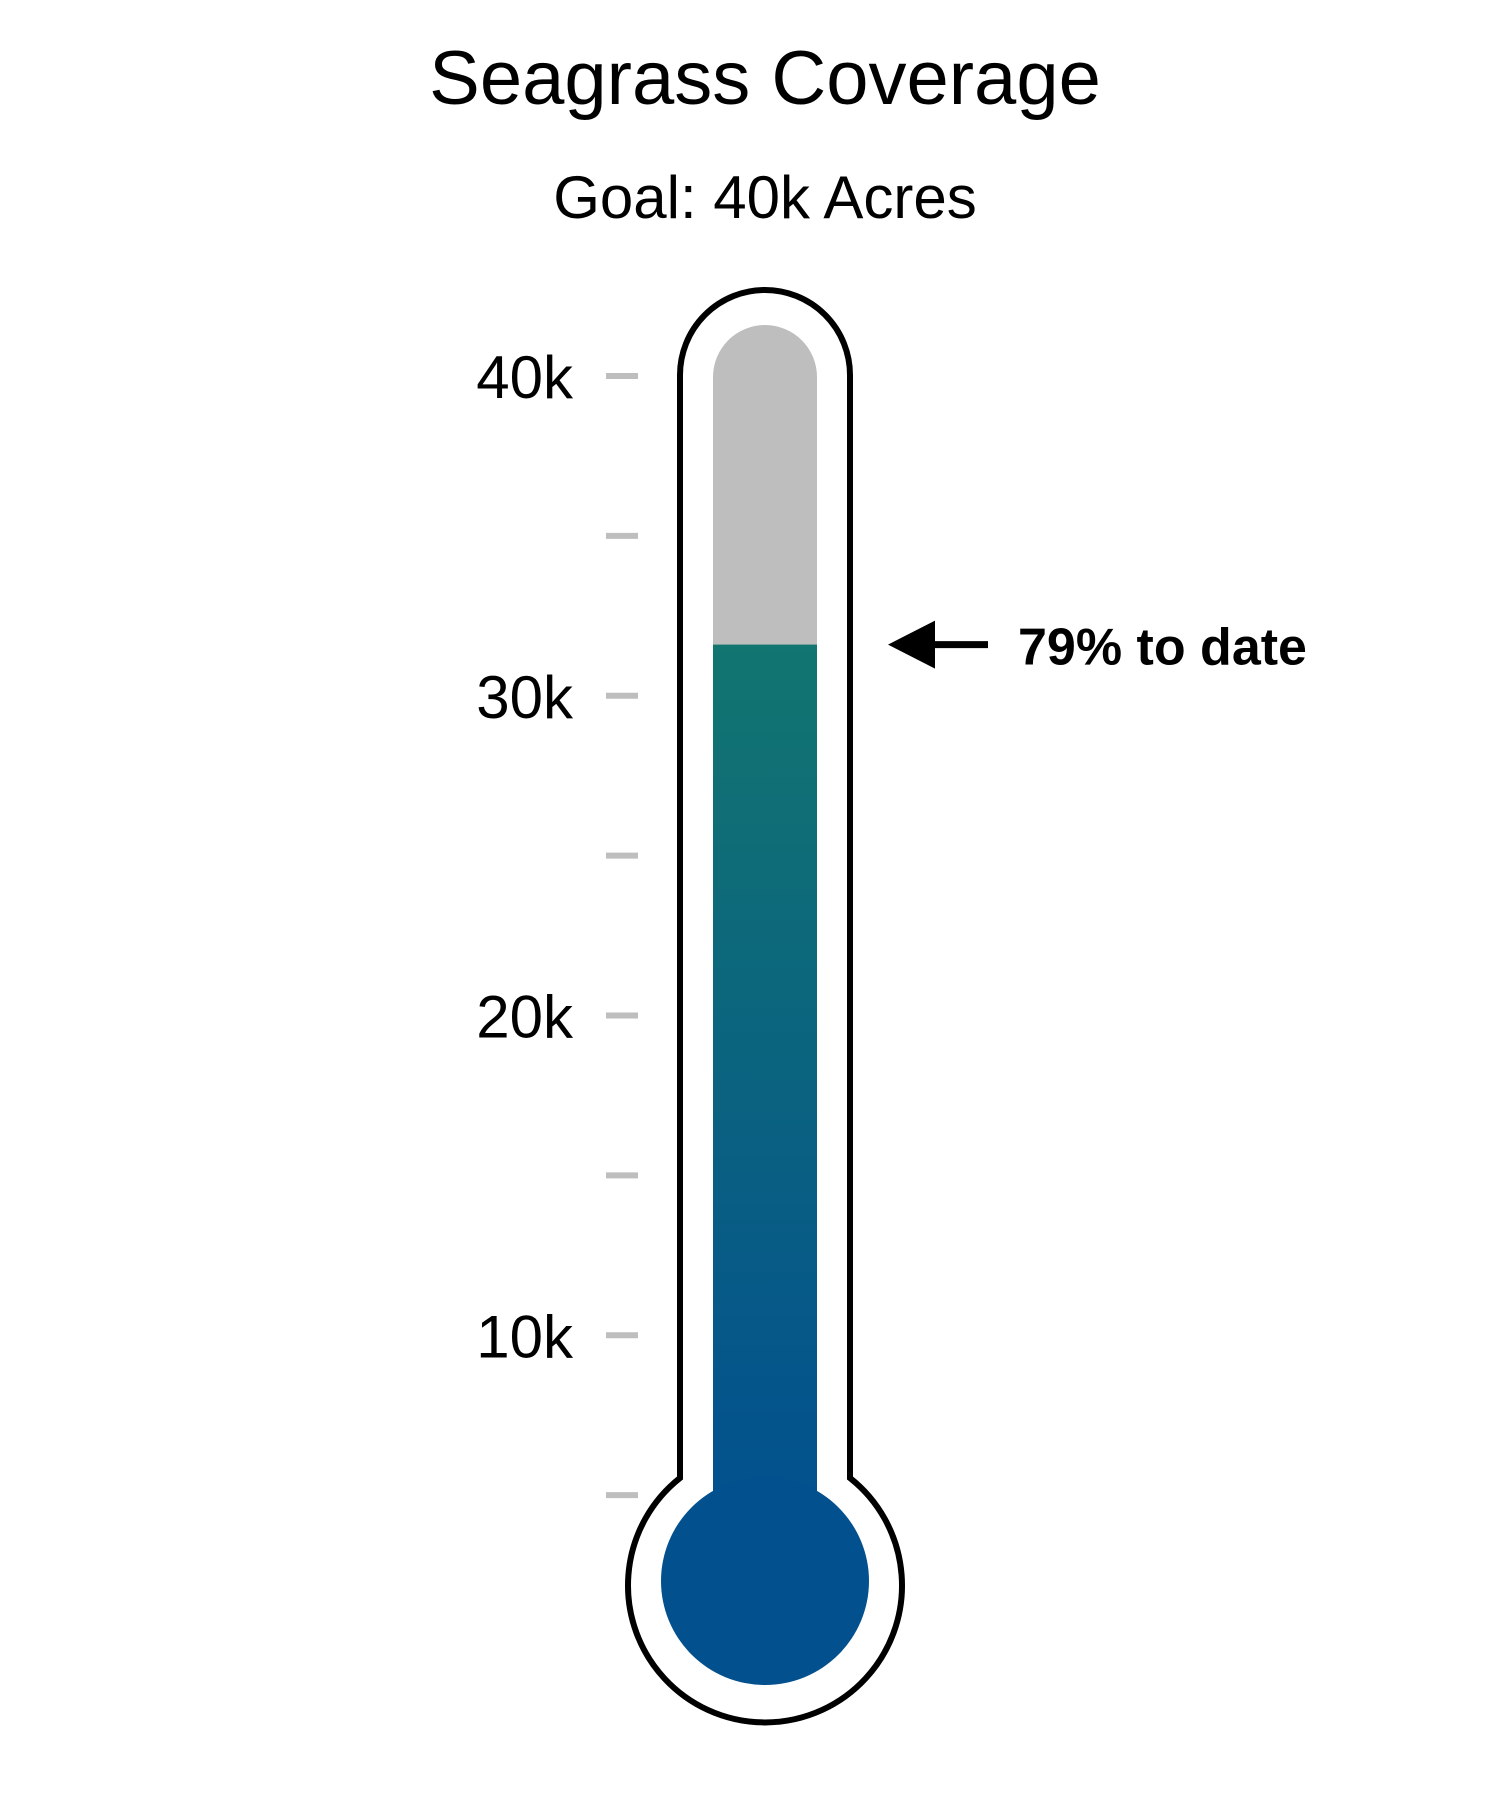 The image size is (1500, 1800). Describe the element at coordinates (765, 78) in the screenshot. I see `chart-title: Seagrass Coverage` at that location.